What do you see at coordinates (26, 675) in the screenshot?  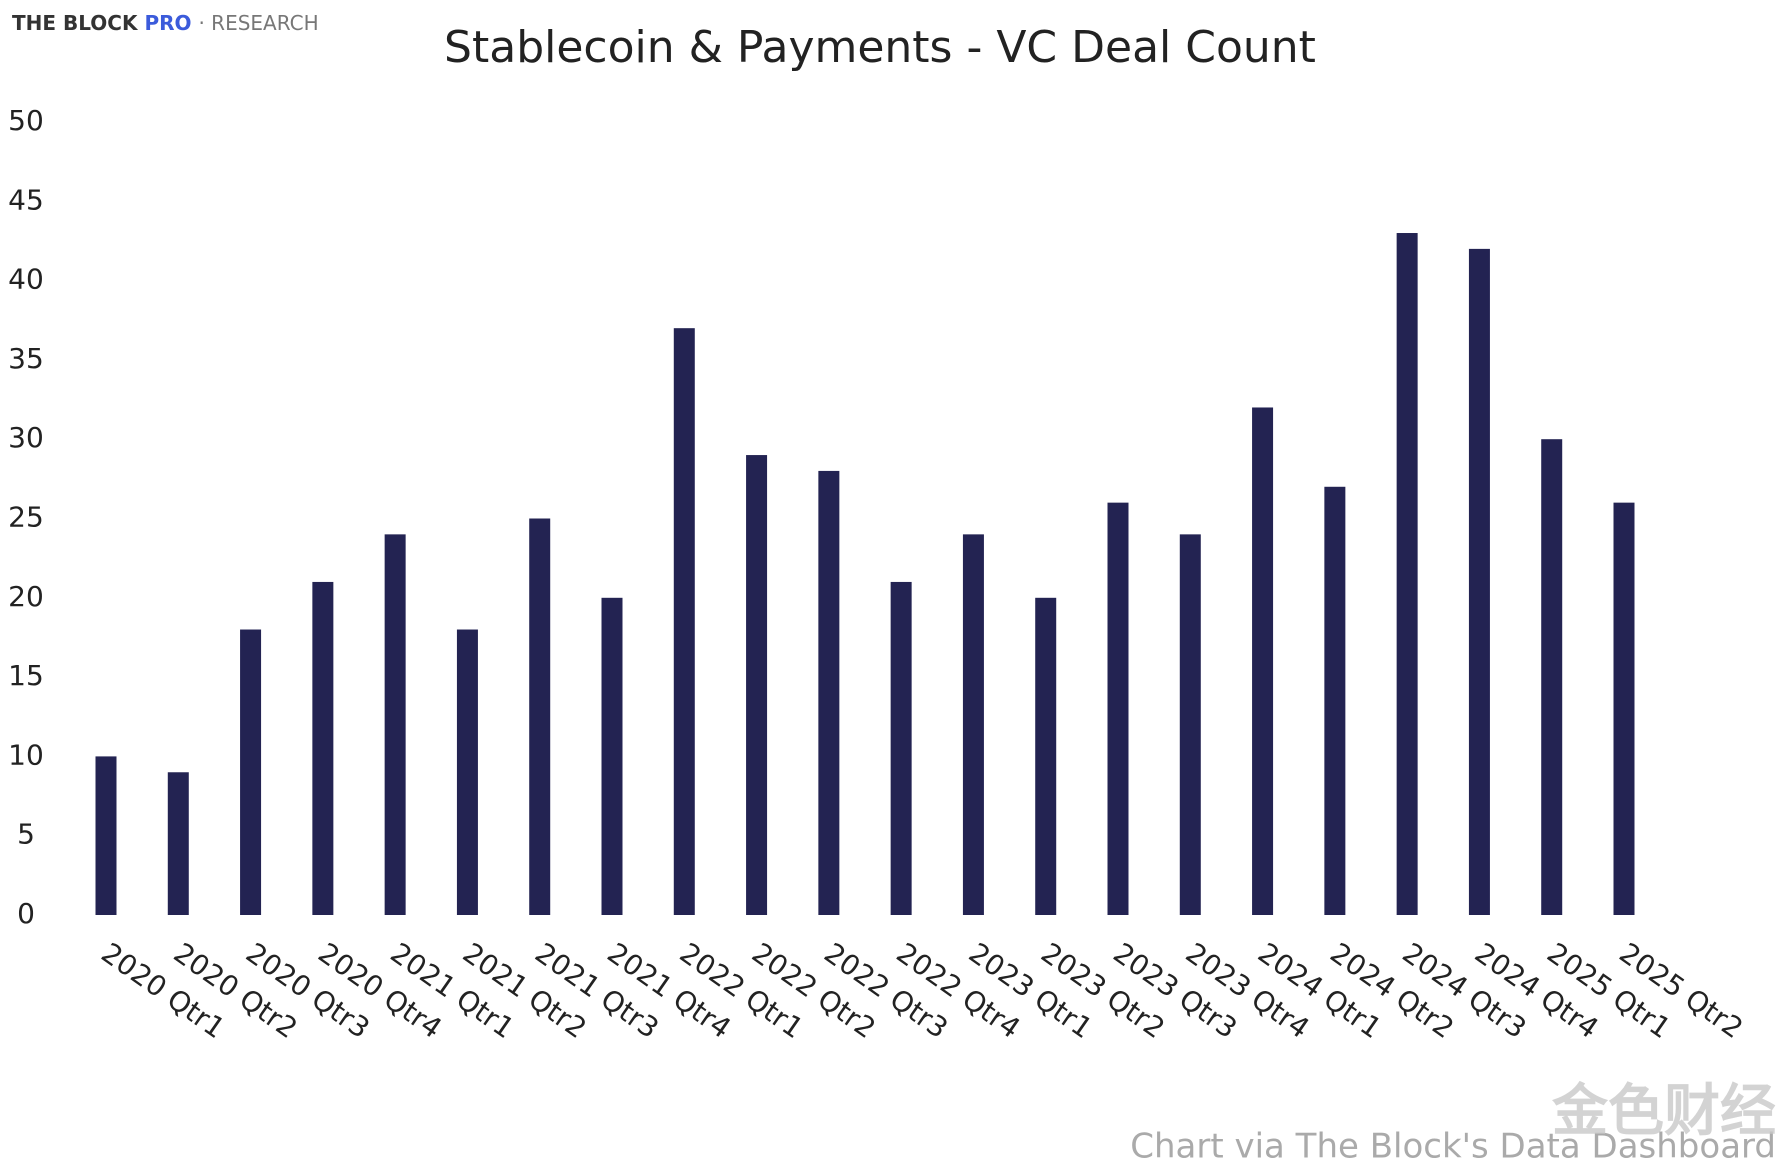 I see `y-tick-label: 15` at bounding box center [26, 675].